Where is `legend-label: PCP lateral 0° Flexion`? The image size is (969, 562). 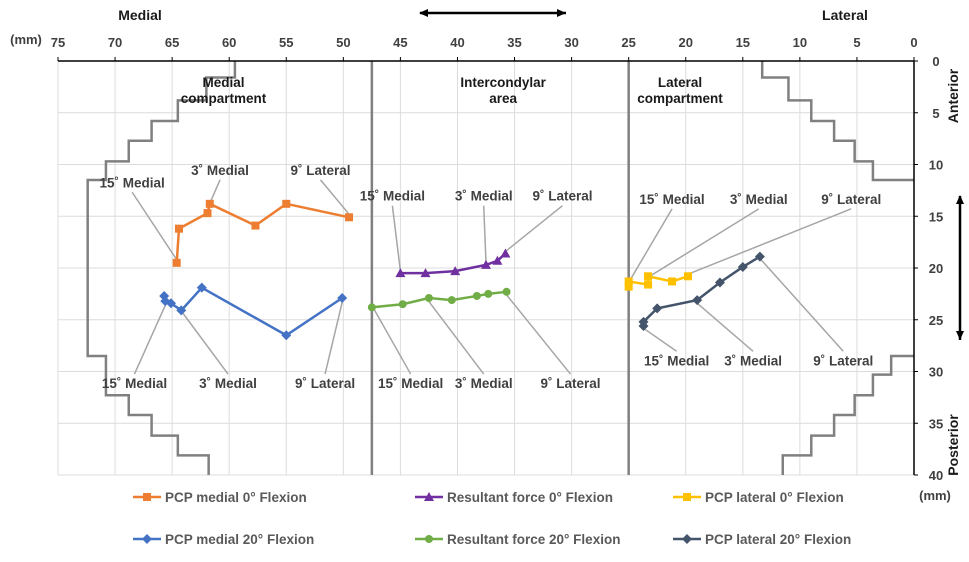
legend-label: PCP lateral 0° Flexion is located at coordinates (774, 497).